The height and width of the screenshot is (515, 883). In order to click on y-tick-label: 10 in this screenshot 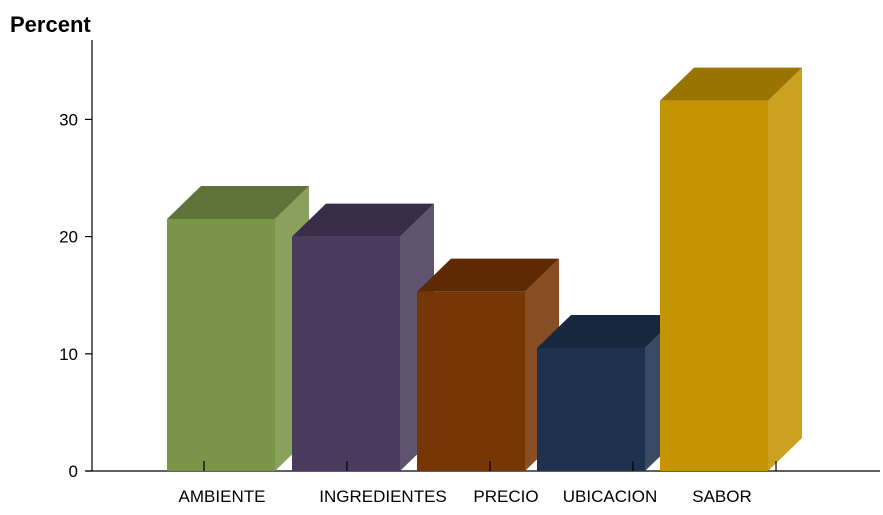, I will do `click(68, 354)`.